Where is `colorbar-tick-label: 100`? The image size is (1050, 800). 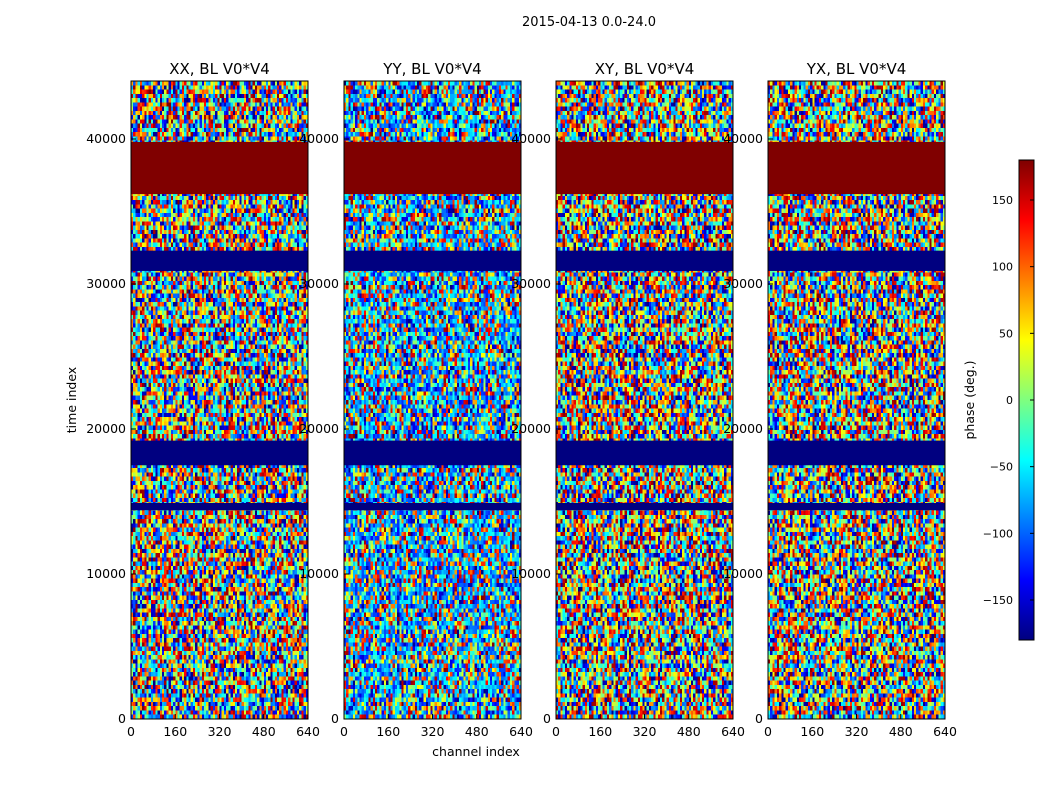
colorbar-tick-label: 100 is located at coordinates (1002, 267).